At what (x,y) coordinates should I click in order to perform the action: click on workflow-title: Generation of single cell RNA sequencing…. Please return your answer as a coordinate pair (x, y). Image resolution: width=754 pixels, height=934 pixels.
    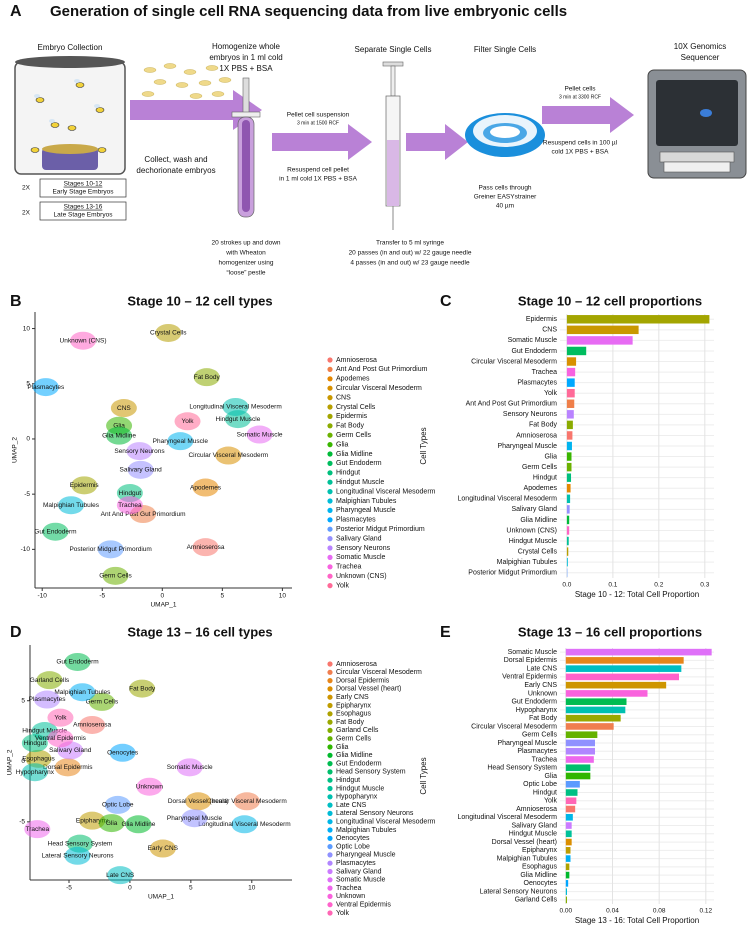
    Looking at the image, I should click on (308, 11).